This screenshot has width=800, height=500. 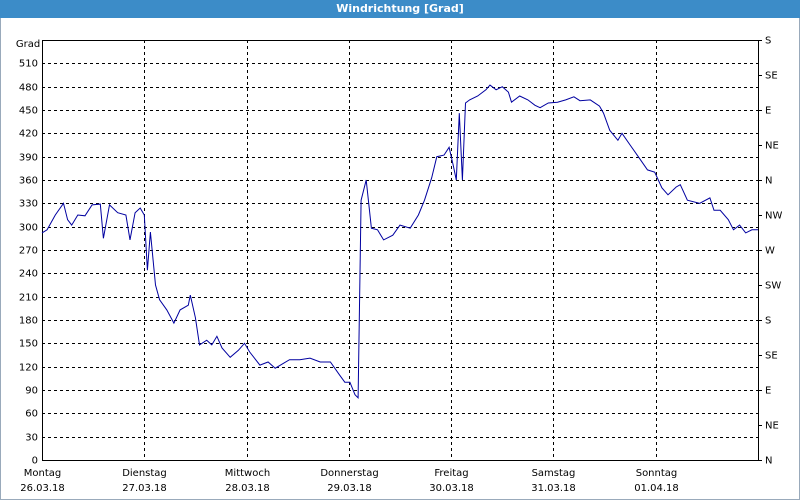 What do you see at coordinates (28, 64) in the screenshot?
I see `y-tick-label: 510` at bounding box center [28, 64].